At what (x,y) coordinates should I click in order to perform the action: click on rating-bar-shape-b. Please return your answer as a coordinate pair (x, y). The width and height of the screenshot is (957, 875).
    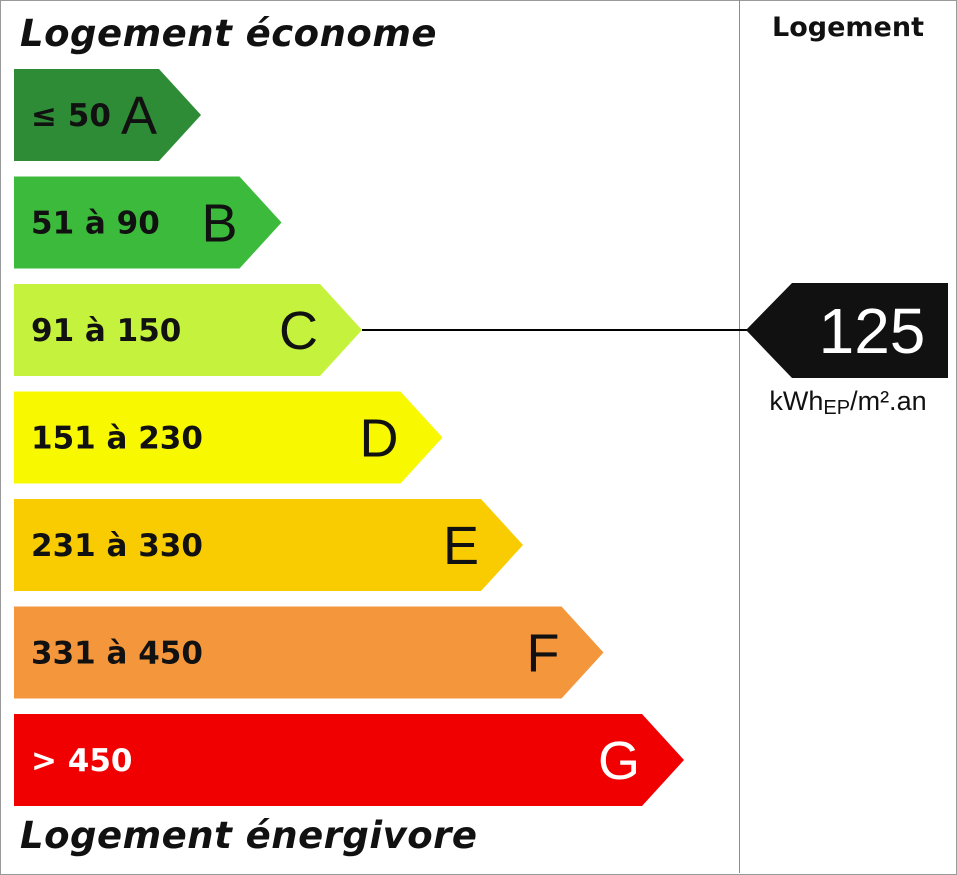
    Looking at the image, I should click on (148, 222).